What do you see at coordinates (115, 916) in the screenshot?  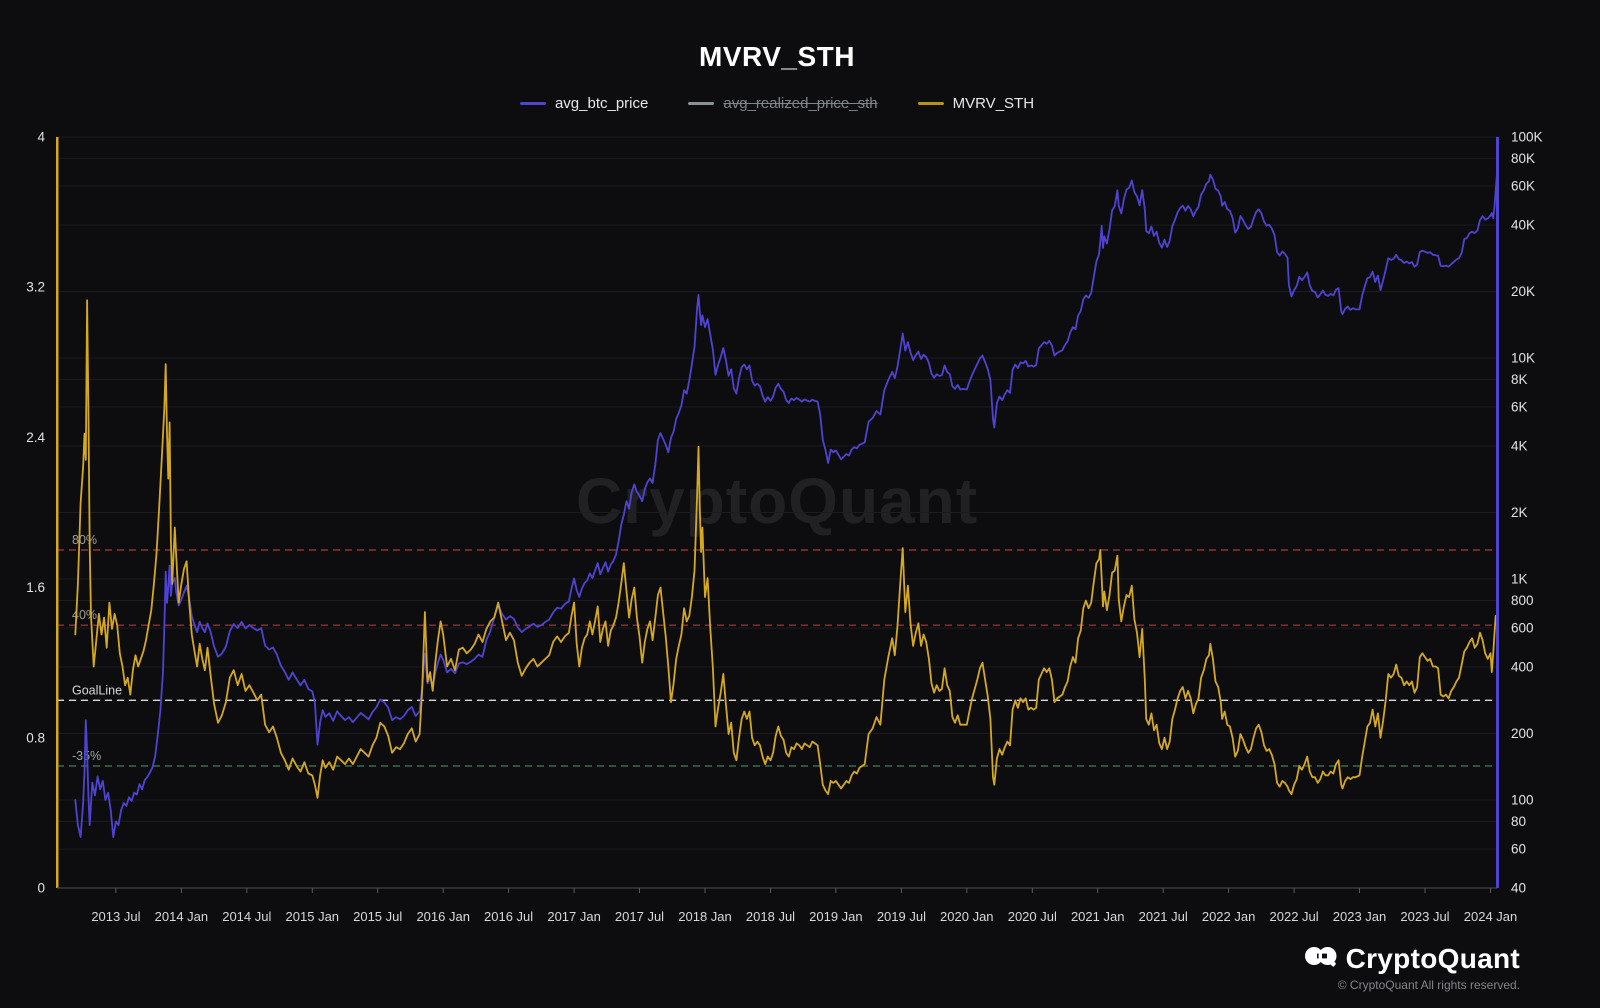 I see `x-axis-label: 2013 Jul` at bounding box center [115, 916].